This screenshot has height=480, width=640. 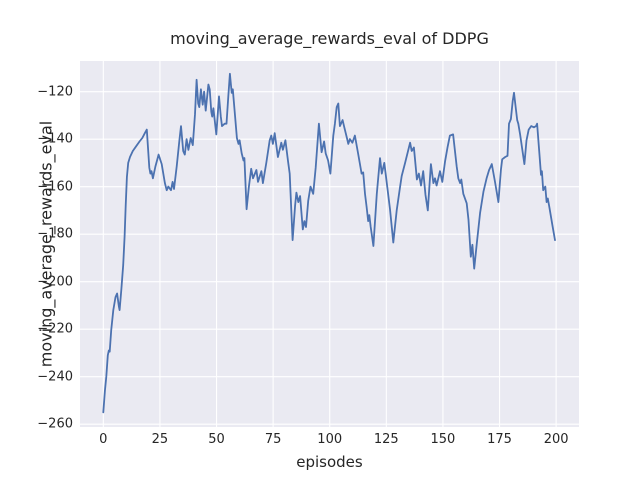 What do you see at coordinates (55, 187) in the screenshot?
I see `y-tick-label: −160` at bounding box center [55, 187].